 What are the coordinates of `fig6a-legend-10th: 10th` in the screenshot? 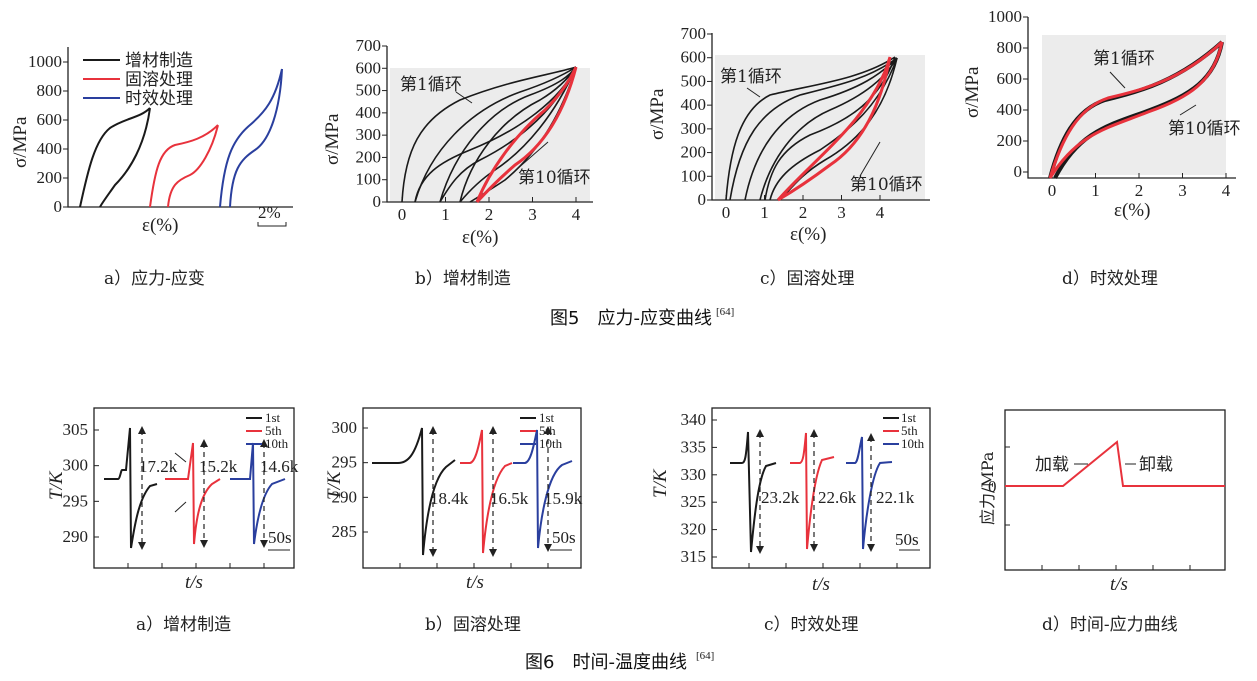 It's located at (277, 443).